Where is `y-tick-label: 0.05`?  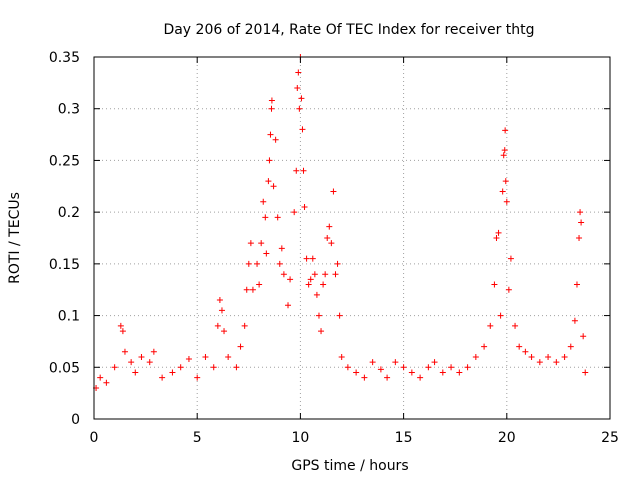 y-tick-label: 0.05 is located at coordinates (64, 368).